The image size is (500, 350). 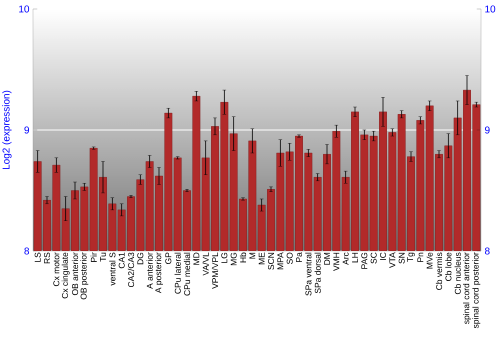 What do you see at coordinates (261, 258) in the screenshot?
I see `x-tick-label: ME` at bounding box center [261, 258].